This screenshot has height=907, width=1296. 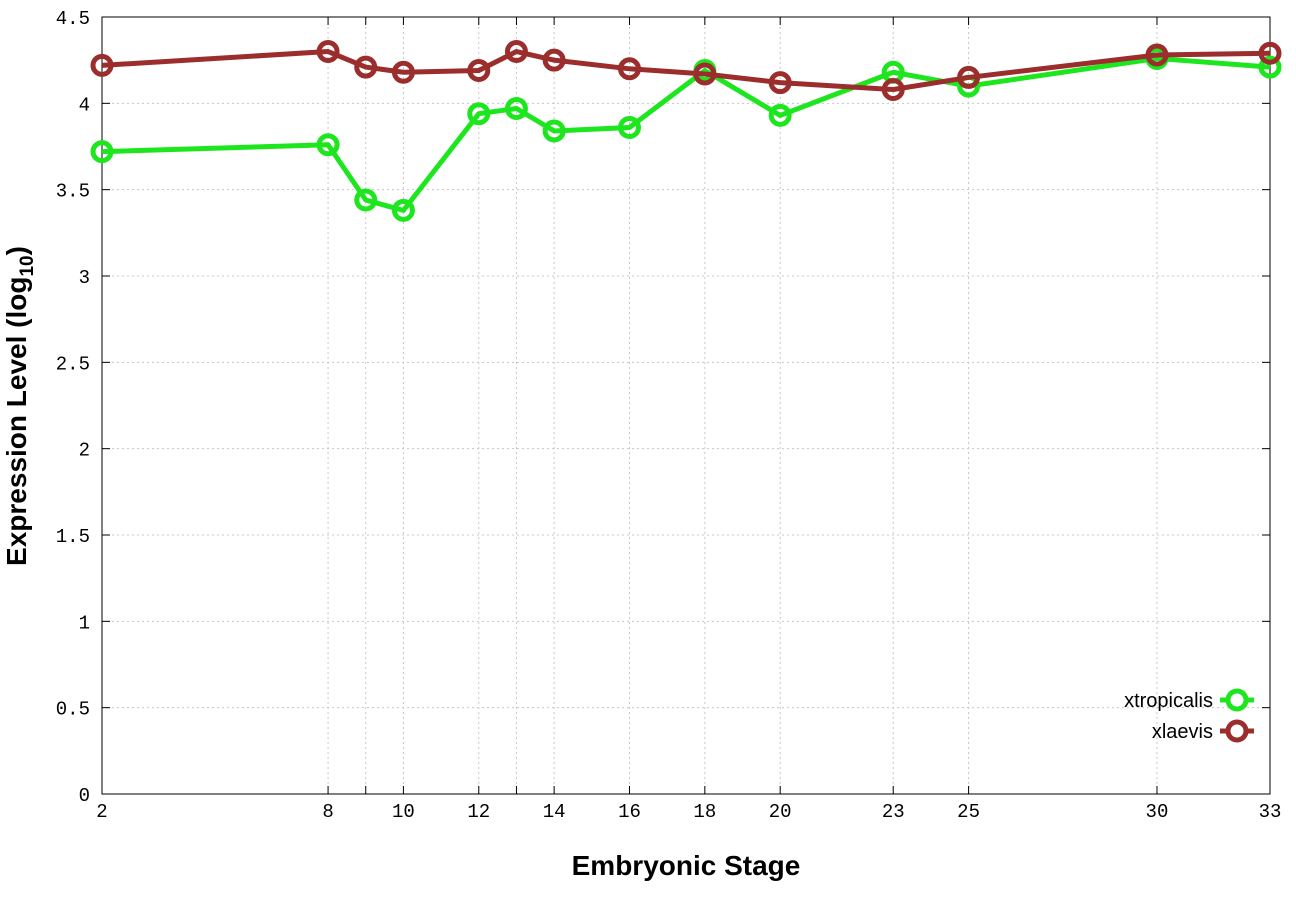 I want to click on series-line, so click(x=686, y=71).